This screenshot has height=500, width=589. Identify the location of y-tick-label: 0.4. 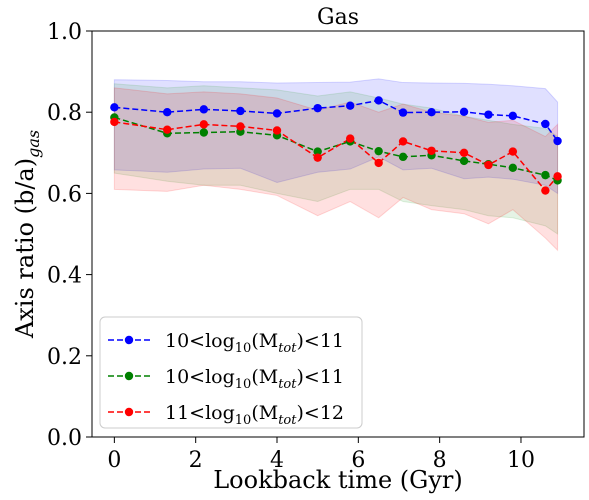
(64, 276).